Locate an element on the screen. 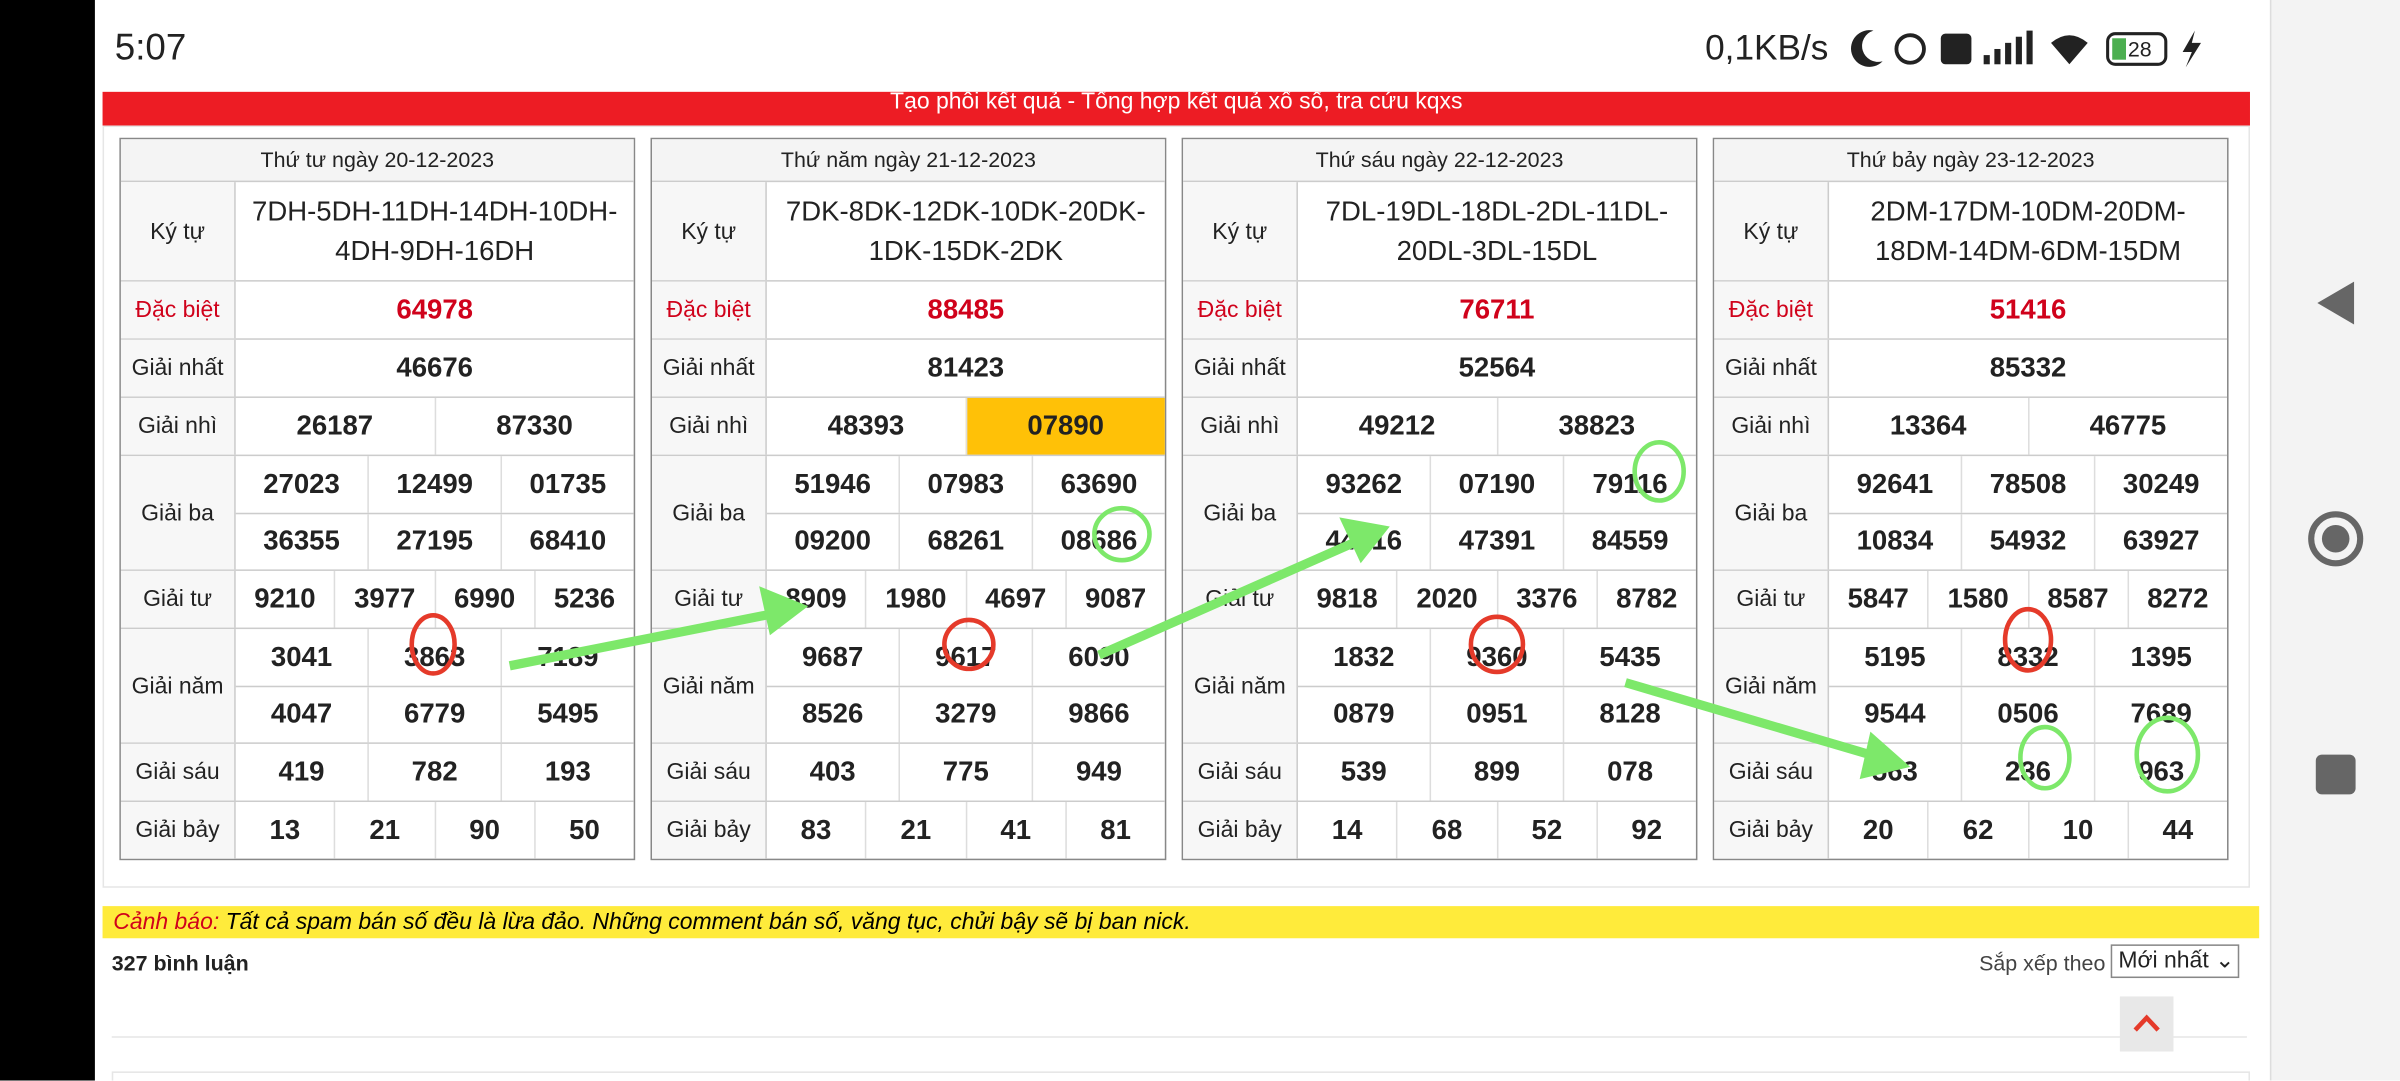 The image size is (2400, 1081). prize-number: 0879 is located at coordinates (1364, 713).